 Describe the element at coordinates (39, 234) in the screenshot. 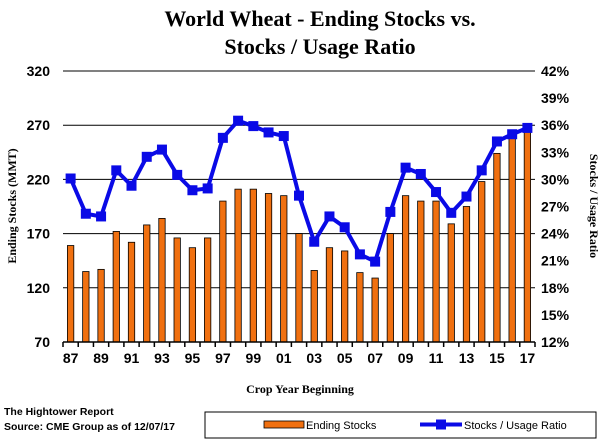

I see `y-tick-label: 170` at that location.